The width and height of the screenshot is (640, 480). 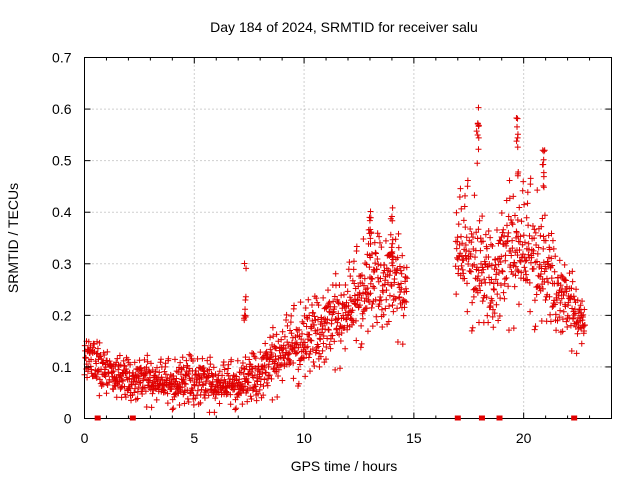 I want to click on y-tick-label: 0.7, so click(x=62, y=58).